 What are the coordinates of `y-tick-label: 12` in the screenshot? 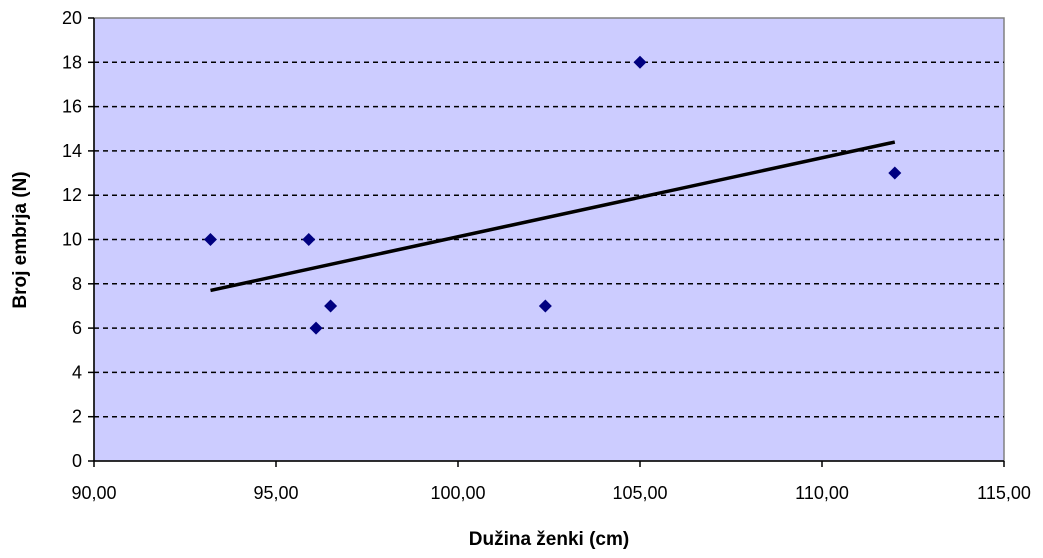 It's located at (72, 195).